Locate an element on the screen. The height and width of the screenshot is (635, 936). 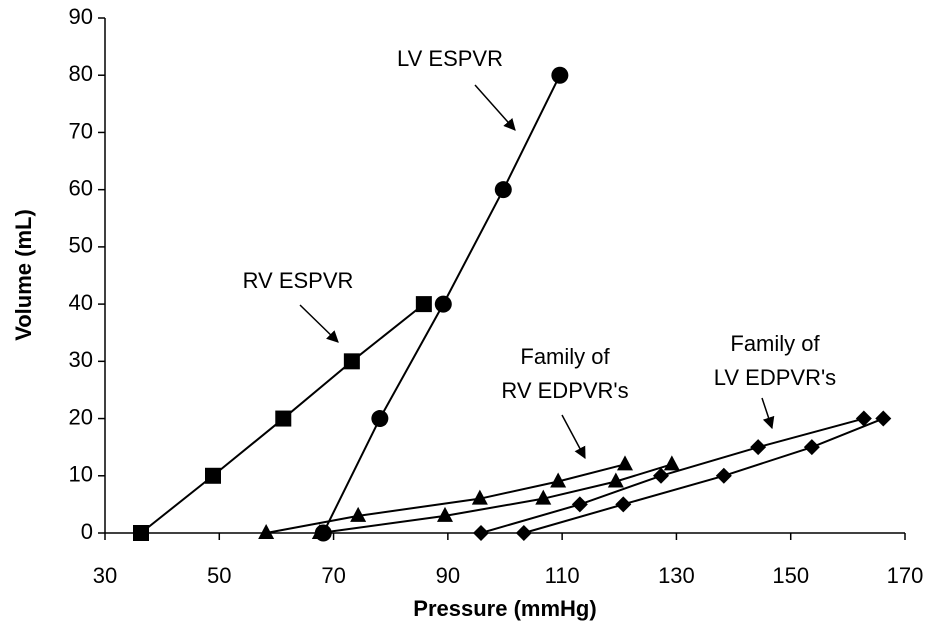
y-tick-label: 0 is located at coordinates (87, 531).